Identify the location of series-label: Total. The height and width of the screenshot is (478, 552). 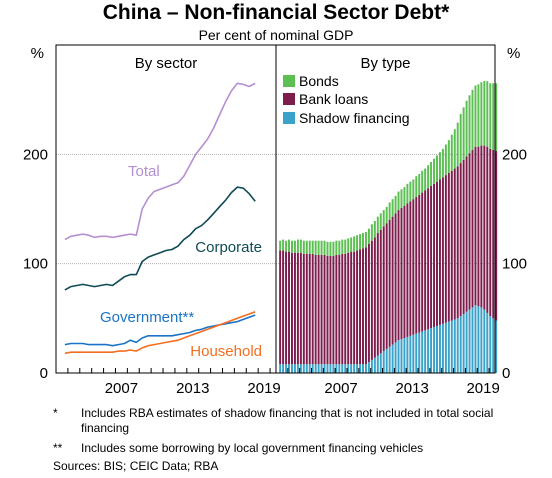
(144, 171).